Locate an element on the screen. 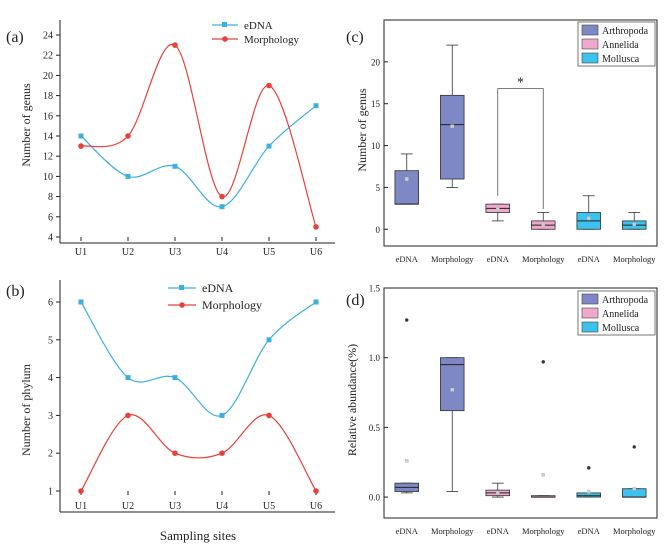  legend-c-annelida-label: Annelida is located at coordinates (620, 45).